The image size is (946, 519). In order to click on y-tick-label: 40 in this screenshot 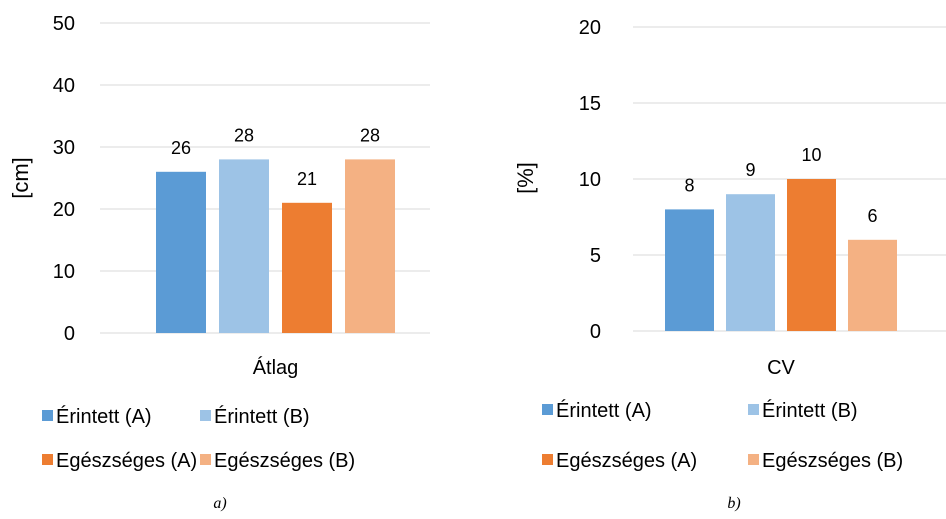, I will do `click(64, 86)`.